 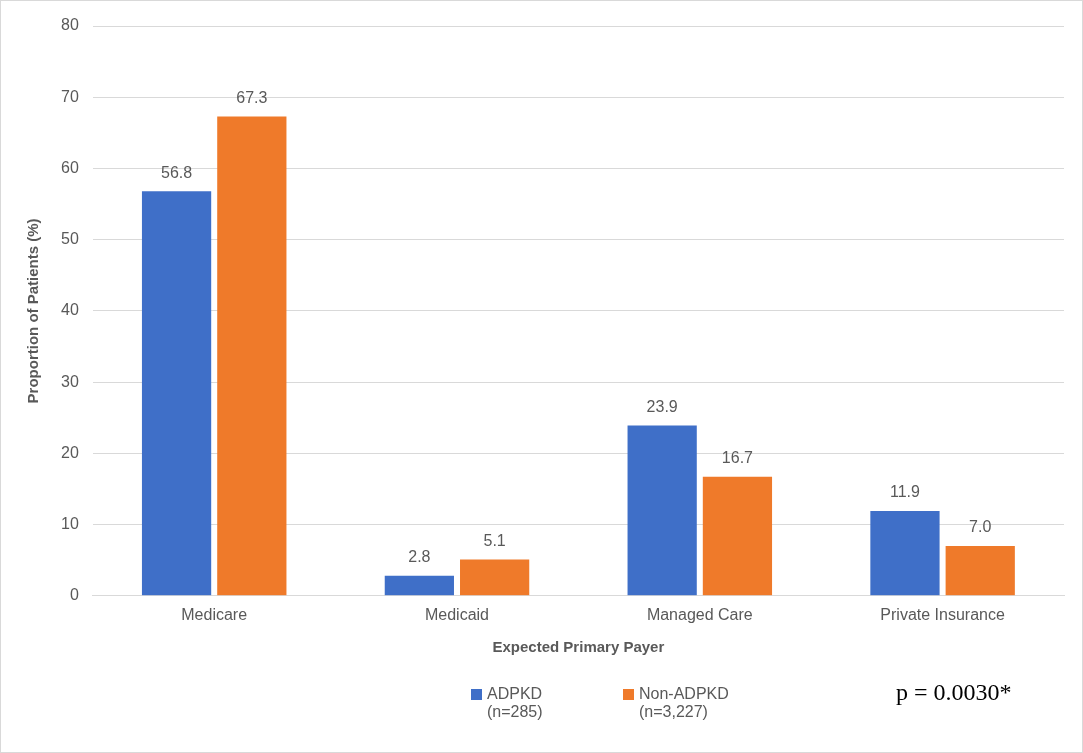 I want to click on data-label: 5.1, so click(x=494, y=540).